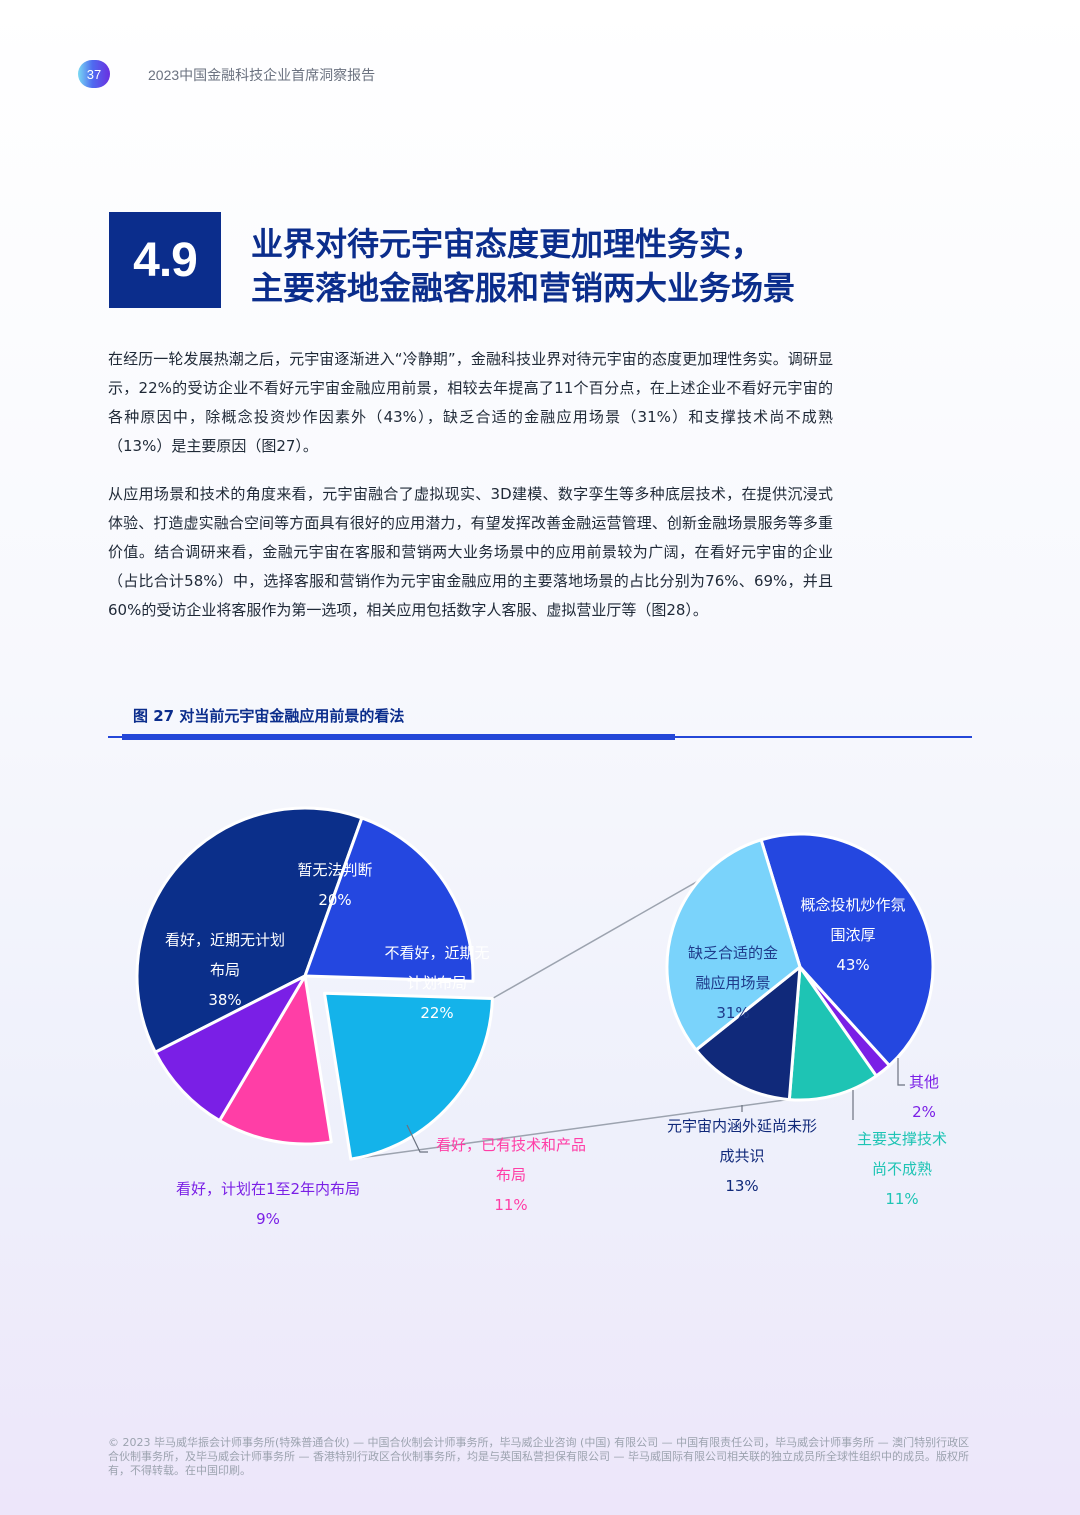  I want to click on reasons-pie-label-3-text: 成共识, so click(741, 1156).